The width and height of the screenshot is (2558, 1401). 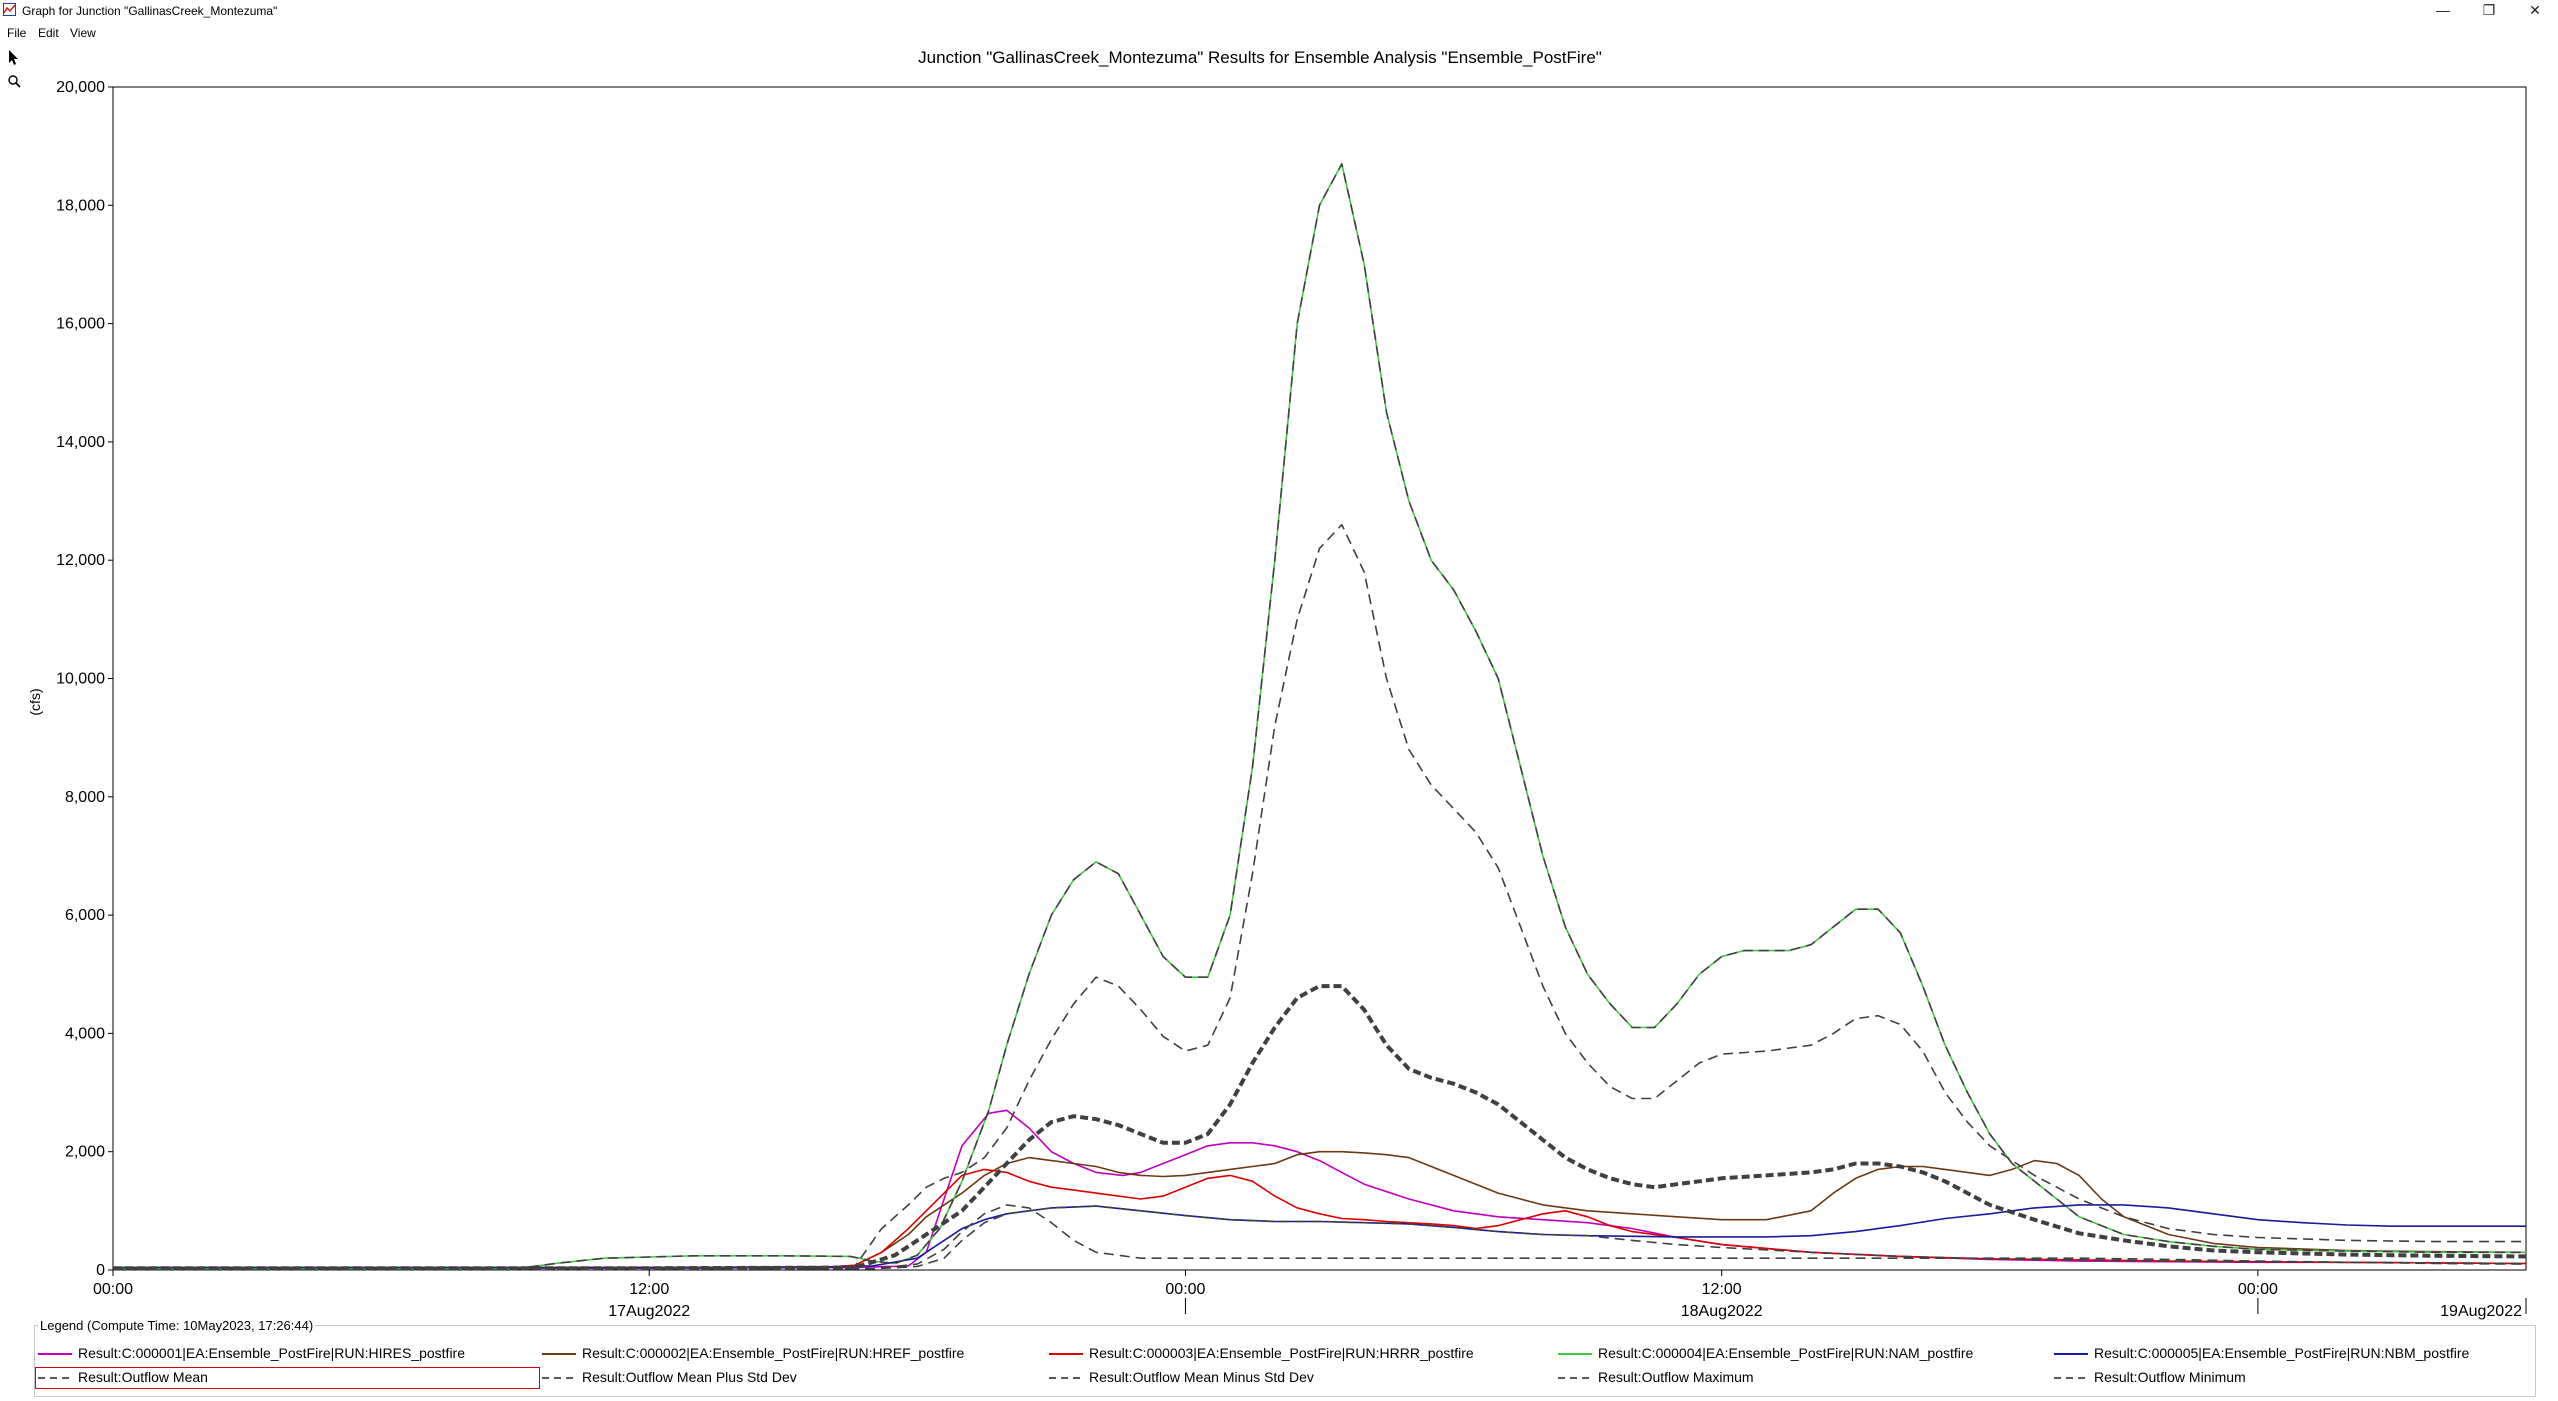 What do you see at coordinates (80, 442) in the screenshot?
I see `y-tick-label: 14,000` at bounding box center [80, 442].